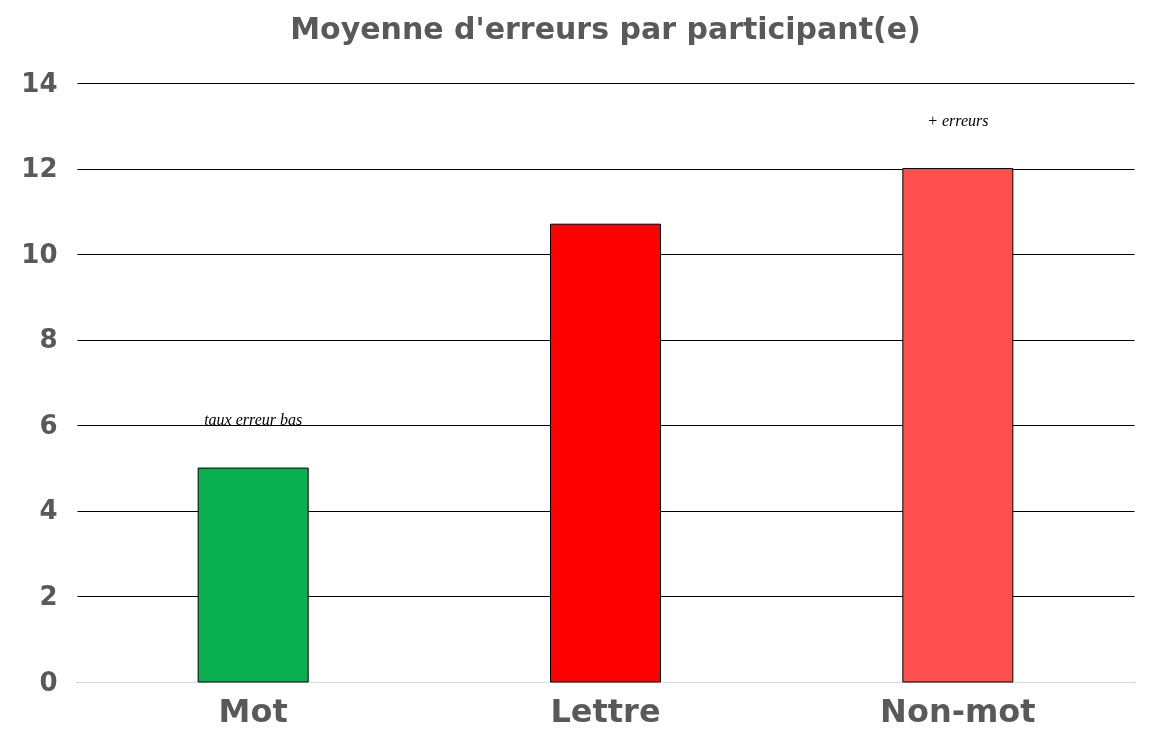 The width and height of the screenshot is (1164, 742). Describe the element at coordinates (958, 120) in the screenshot. I see `annotation: + erreurs` at that location.